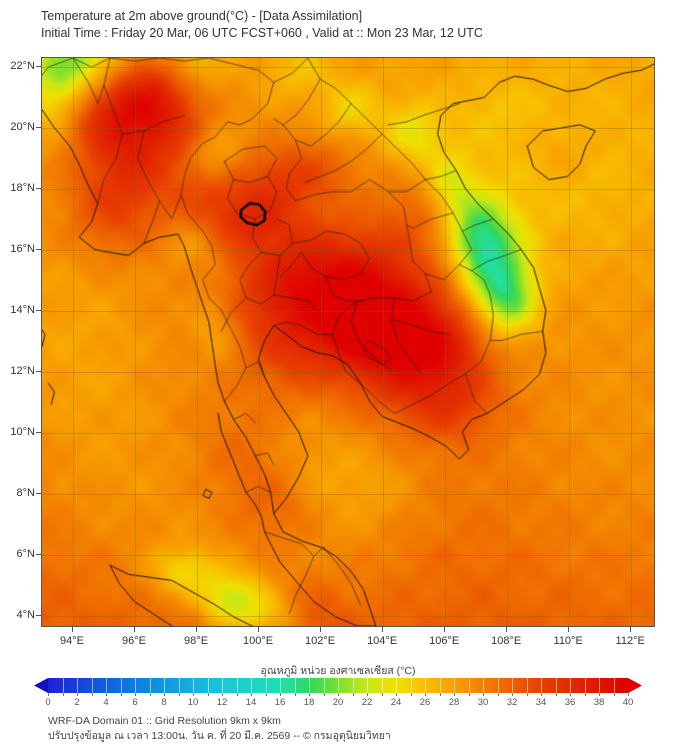 The width and height of the screenshot is (676, 756). Describe the element at coordinates (25, 614) in the screenshot. I see `y-axis-tick-label: 4°N` at that location.